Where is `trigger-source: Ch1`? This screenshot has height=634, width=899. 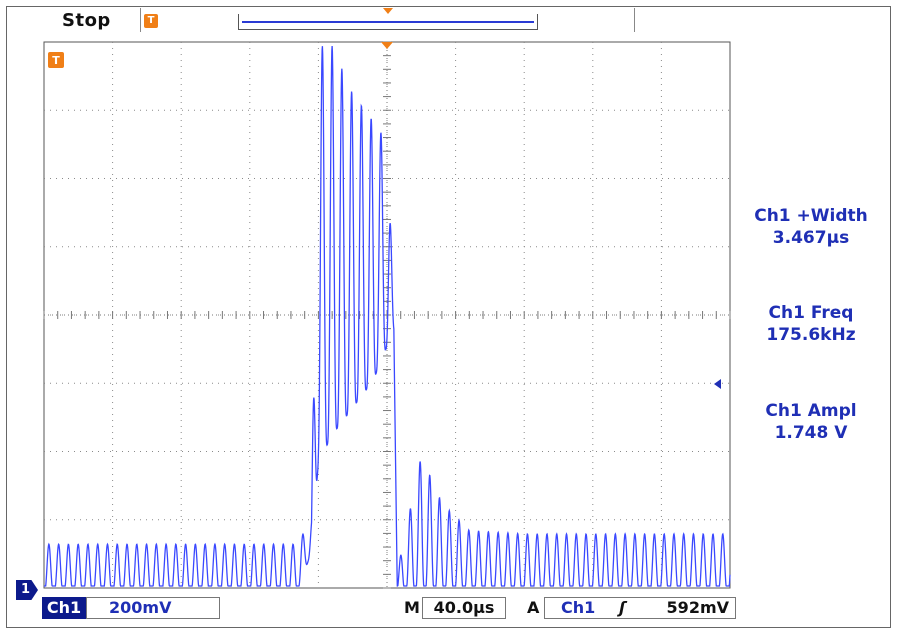
trigger-source: Ch1 is located at coordinates (578, 607).